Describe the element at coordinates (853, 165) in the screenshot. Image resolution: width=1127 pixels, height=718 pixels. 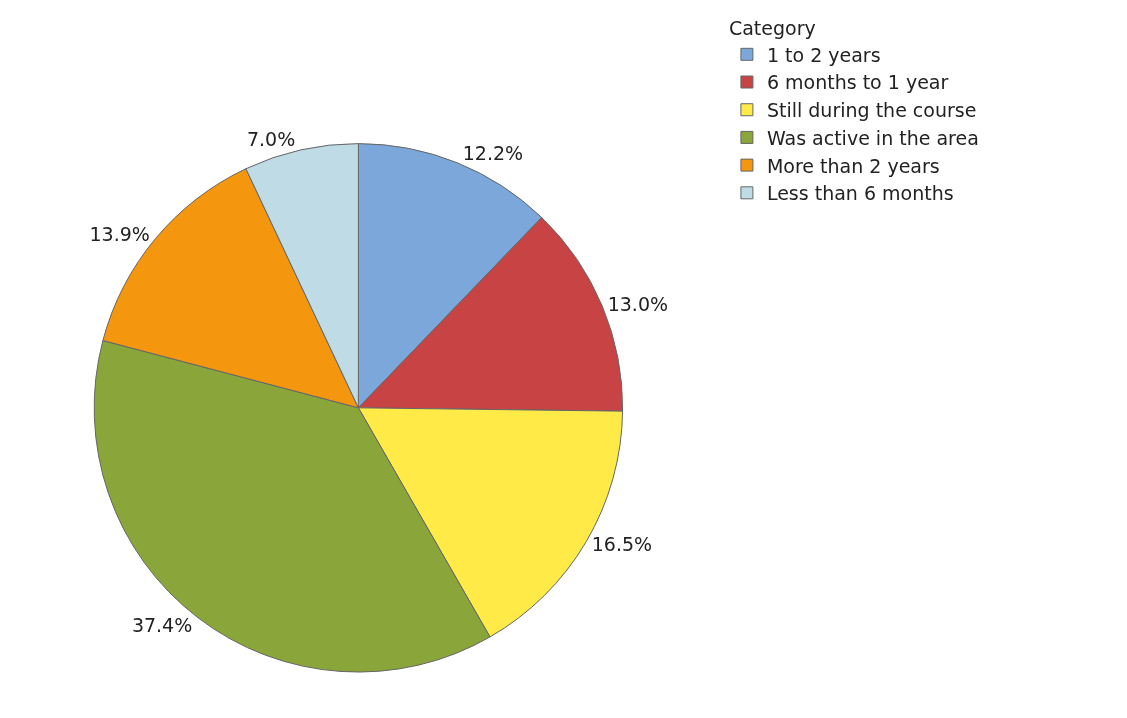
I see `legend-label: More than 2 years` at that location.